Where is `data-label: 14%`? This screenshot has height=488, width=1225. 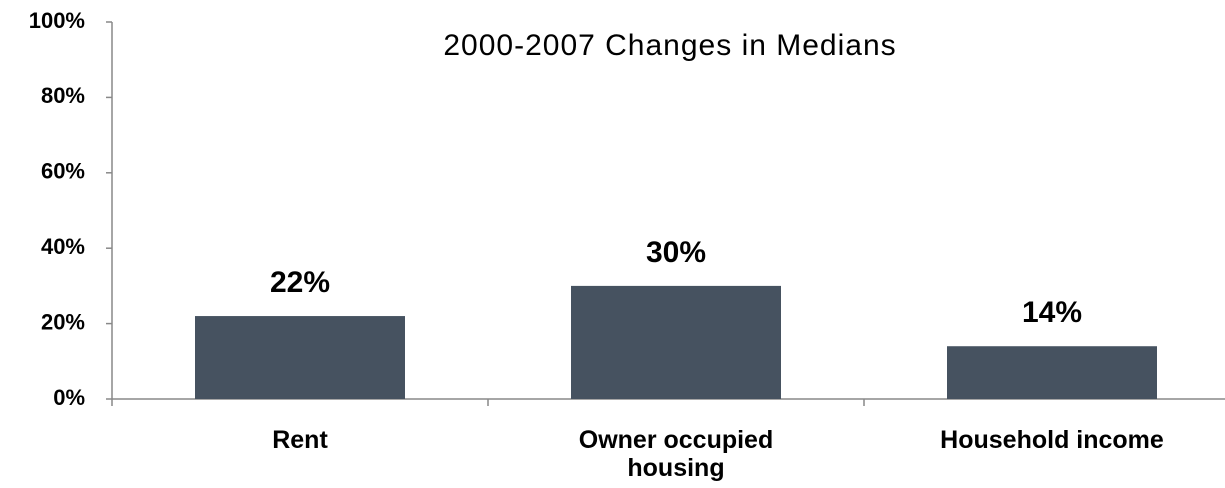 data-label: 14% is located at coordinates (1052, 312).